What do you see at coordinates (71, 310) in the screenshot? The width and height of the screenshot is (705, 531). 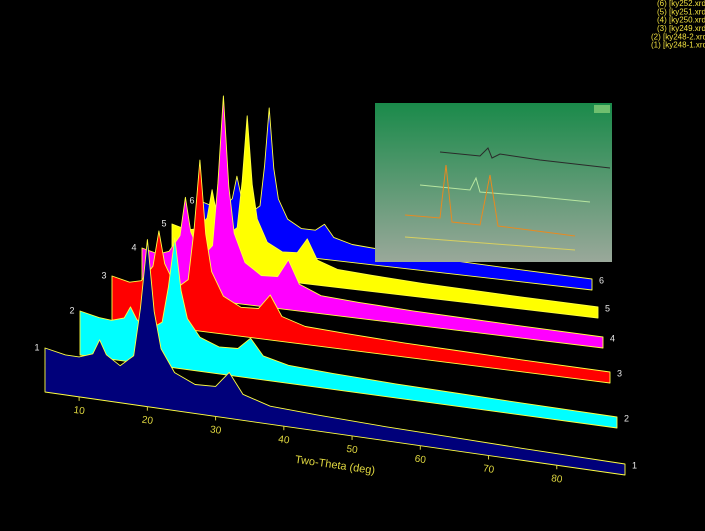 I see `series-start-label: 2` at bounding box center [71, 310].